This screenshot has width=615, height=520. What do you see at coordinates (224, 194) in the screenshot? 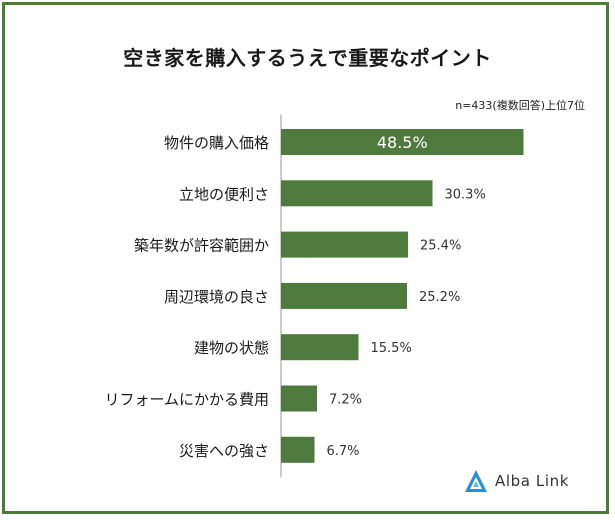
I see `category-label: 立地の便利さ` at bounding box center [224, 194].